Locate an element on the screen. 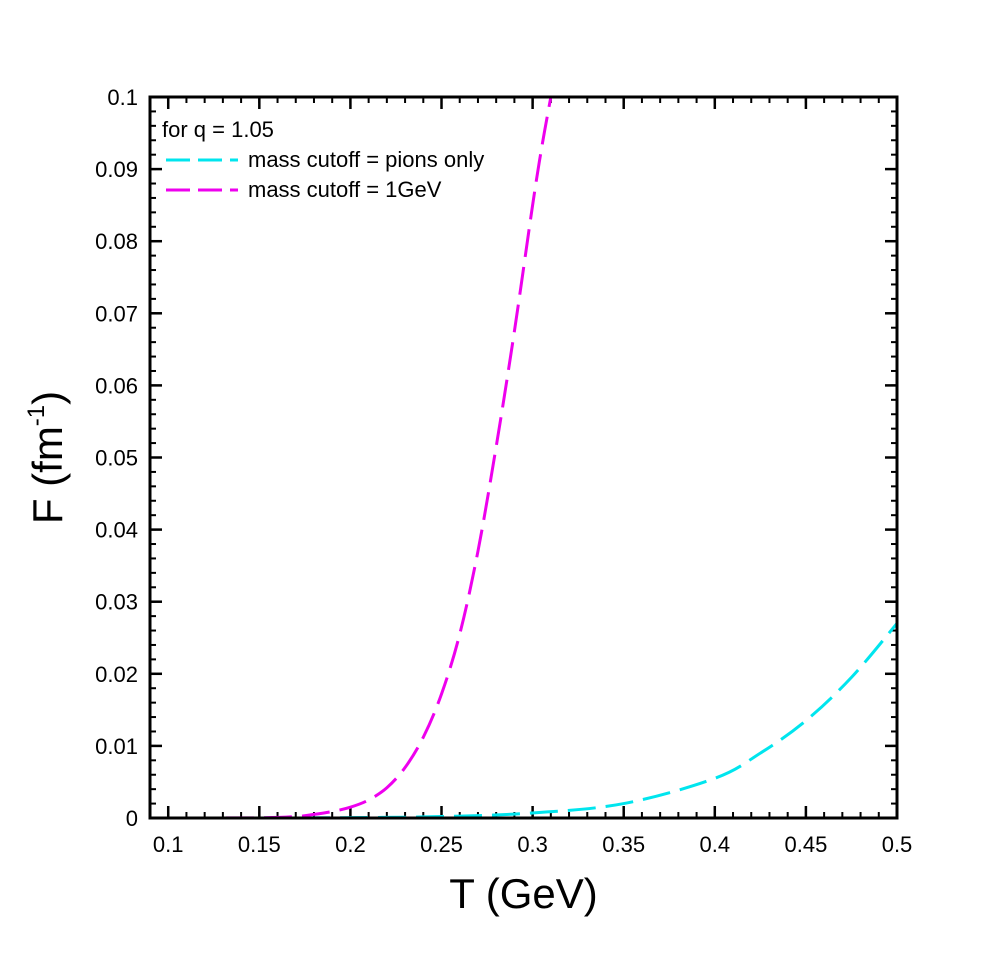 The height and width of the screenshot is (963, 996). x-tick-label: 0.25 is located at coordinates (441, 844).